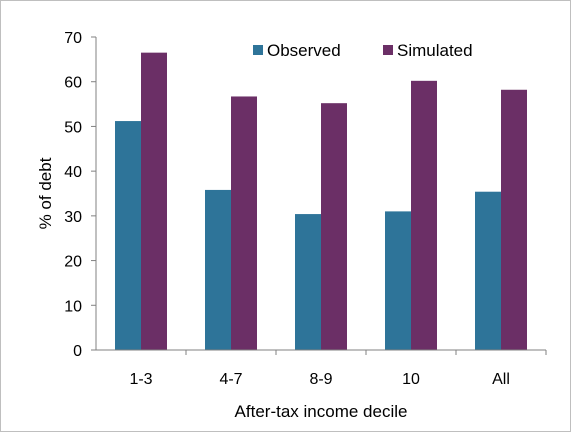 The image size is (571, 433). Describe the element at coordinates (501, 379) in the screenshot. I see `x-tick-label: All` at that location.